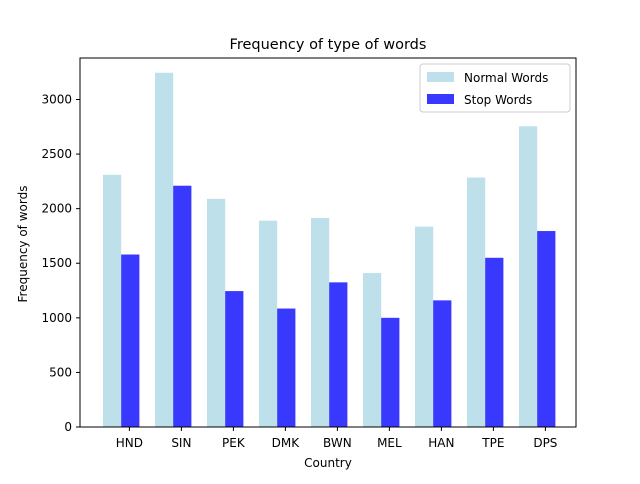 Image resolution: width=640 pixels, height=484 pixels. Describe the element at coordinates (286, 367) in the screenshot. I see `bar-stop-words-dmk` at that location.